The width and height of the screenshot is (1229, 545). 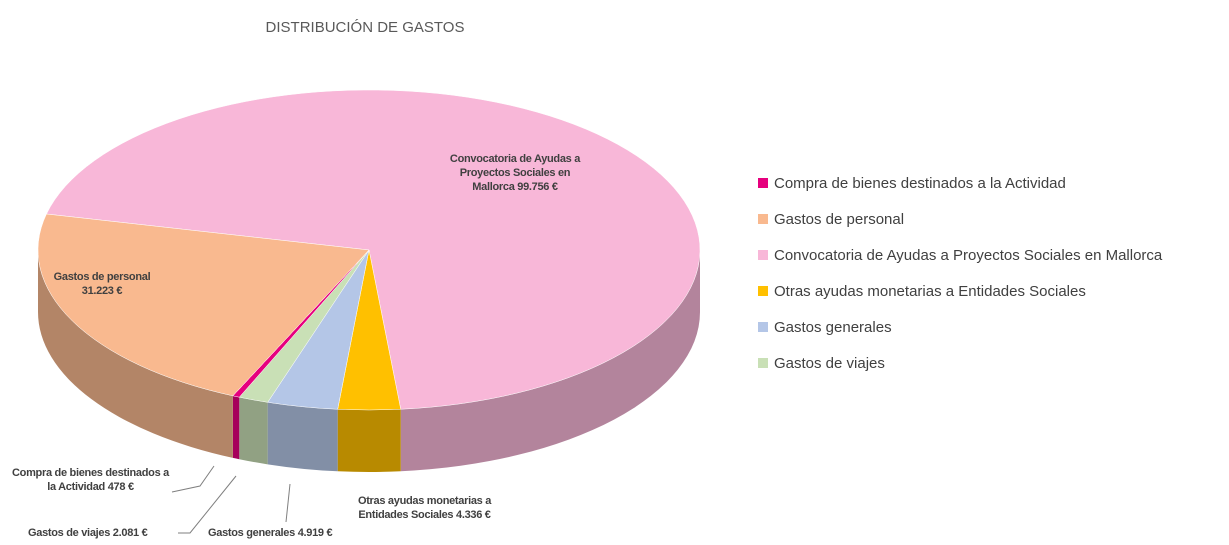 What do you see at coordinates (473, 515) in the screenshot?
I see `label-value: 4.336 €` at bounding box center [473, 515].